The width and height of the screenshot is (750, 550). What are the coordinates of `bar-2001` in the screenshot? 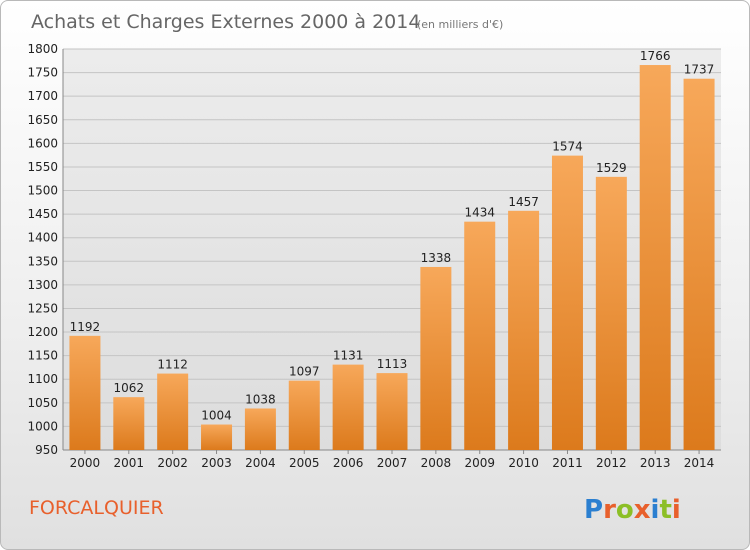 It's located at (129, 423).